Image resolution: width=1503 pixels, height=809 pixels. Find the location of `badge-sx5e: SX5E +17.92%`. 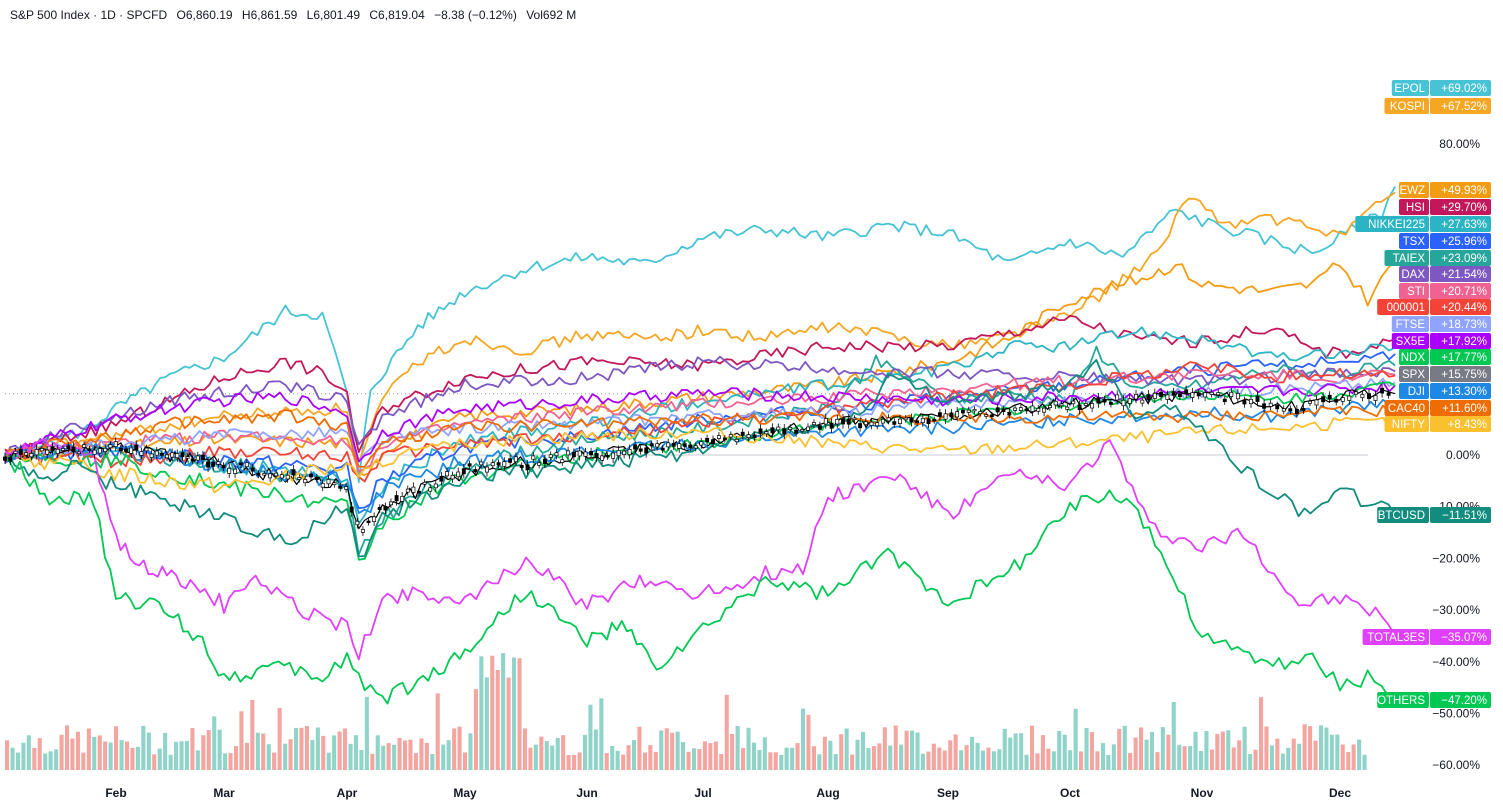

badge-sx5e: SX5E +17.92% is located at coordinates (1441, 341).